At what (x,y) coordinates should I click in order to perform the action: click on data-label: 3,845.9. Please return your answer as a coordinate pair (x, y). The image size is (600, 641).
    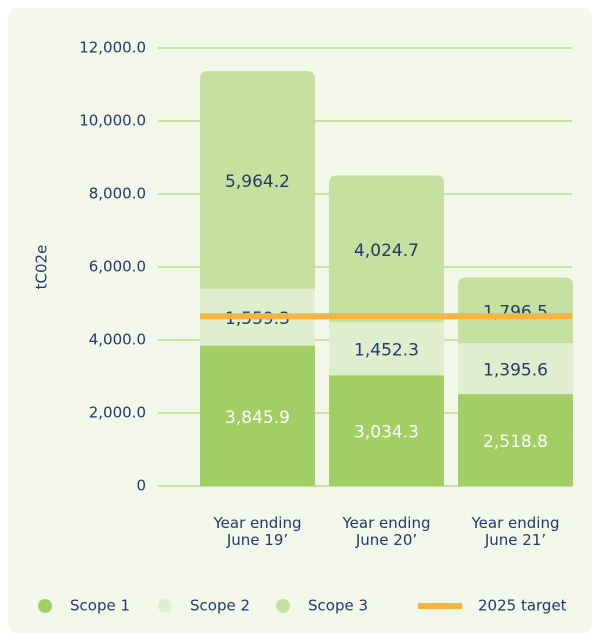
    Looking at the image, I should click on (257, 418).